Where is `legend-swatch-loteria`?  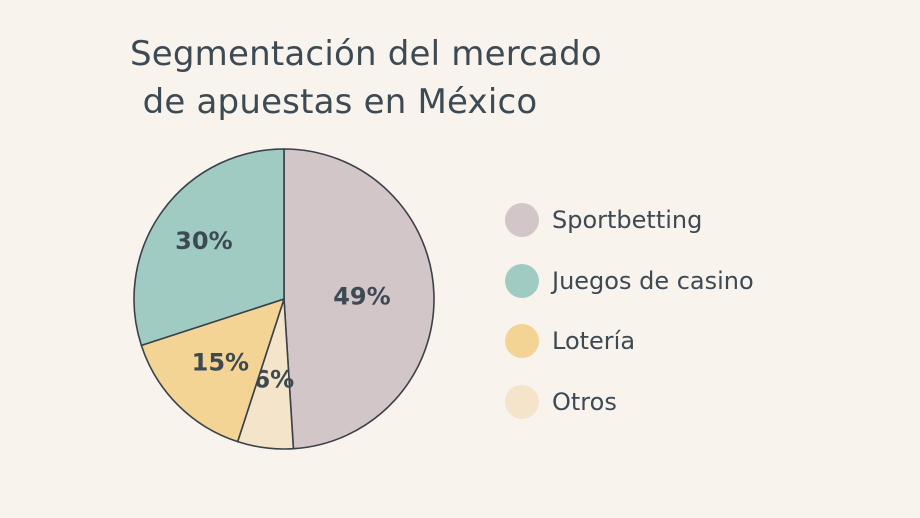
legend-swatch-loteria is located at coordinates (522, 341).